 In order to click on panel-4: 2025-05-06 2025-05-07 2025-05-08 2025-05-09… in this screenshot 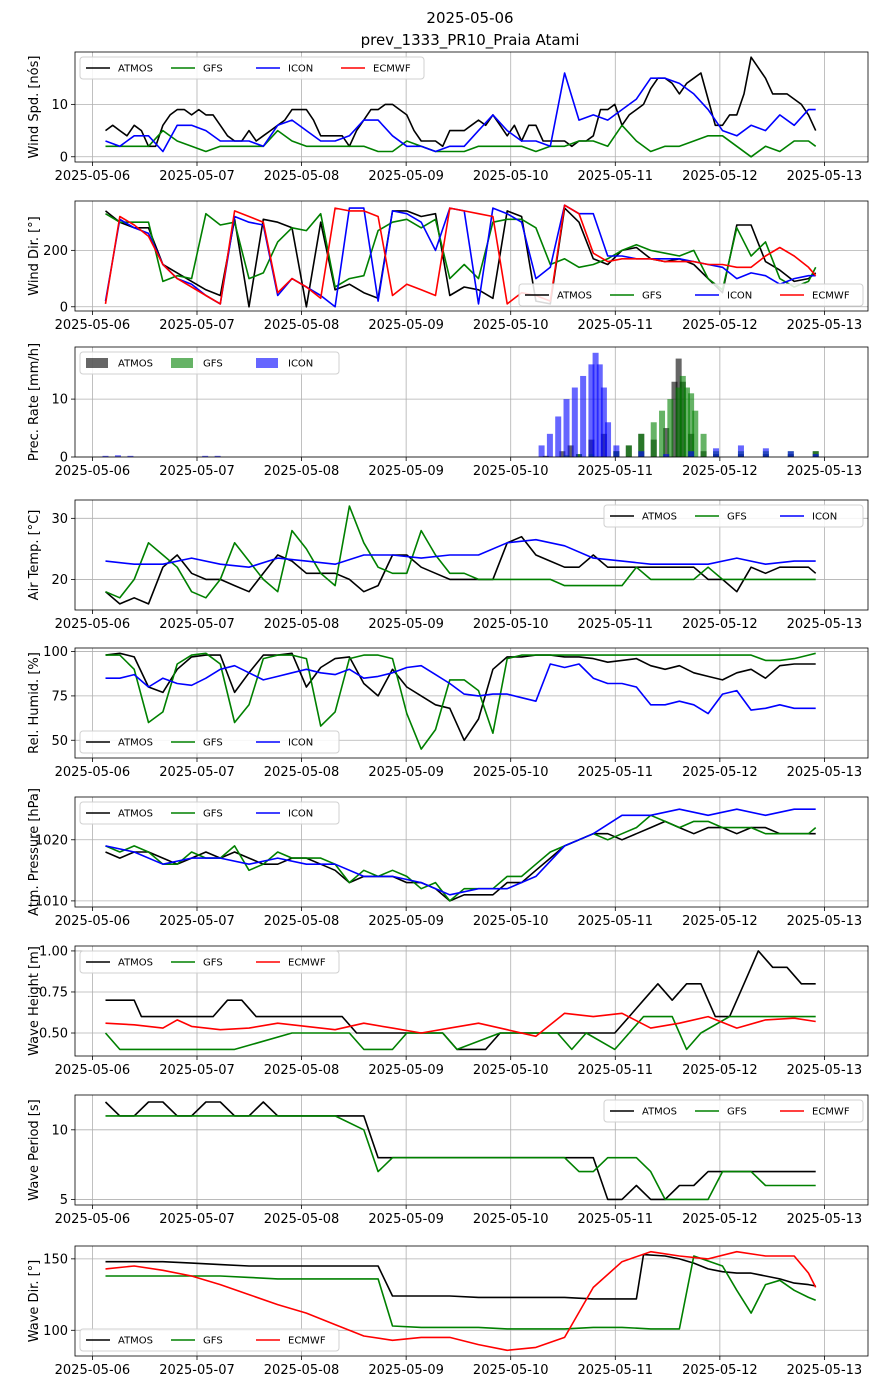, I will do `click(448, 565)`.